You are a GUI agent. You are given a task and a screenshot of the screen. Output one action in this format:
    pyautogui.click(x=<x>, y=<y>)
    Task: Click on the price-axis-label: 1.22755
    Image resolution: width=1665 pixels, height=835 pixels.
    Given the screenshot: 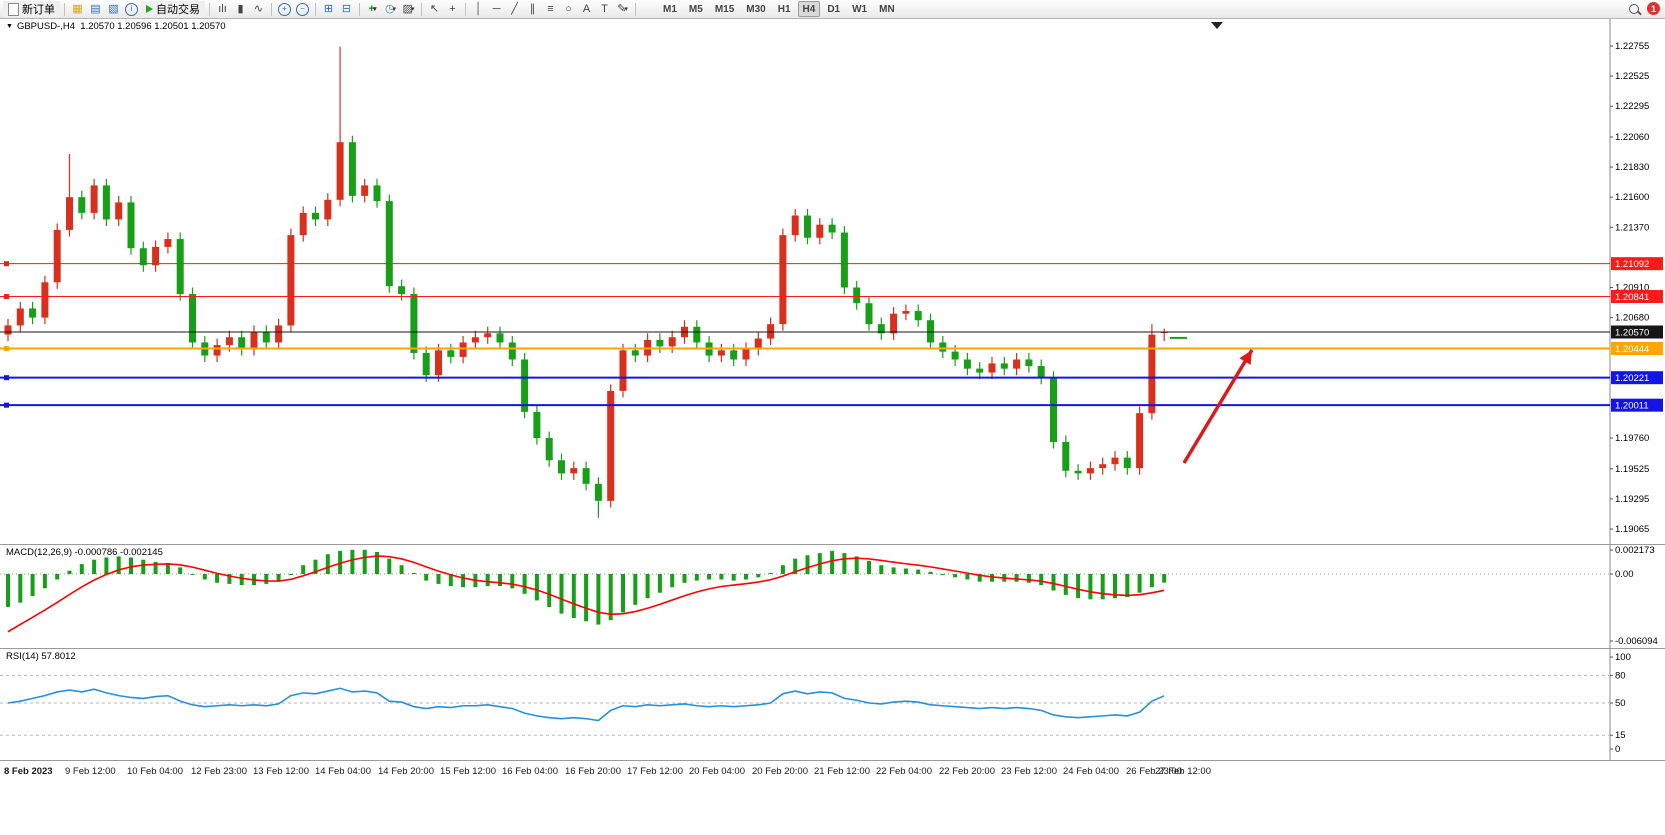 What is the action you would take?
    pyautogui.click(x=1632, y=46)
    